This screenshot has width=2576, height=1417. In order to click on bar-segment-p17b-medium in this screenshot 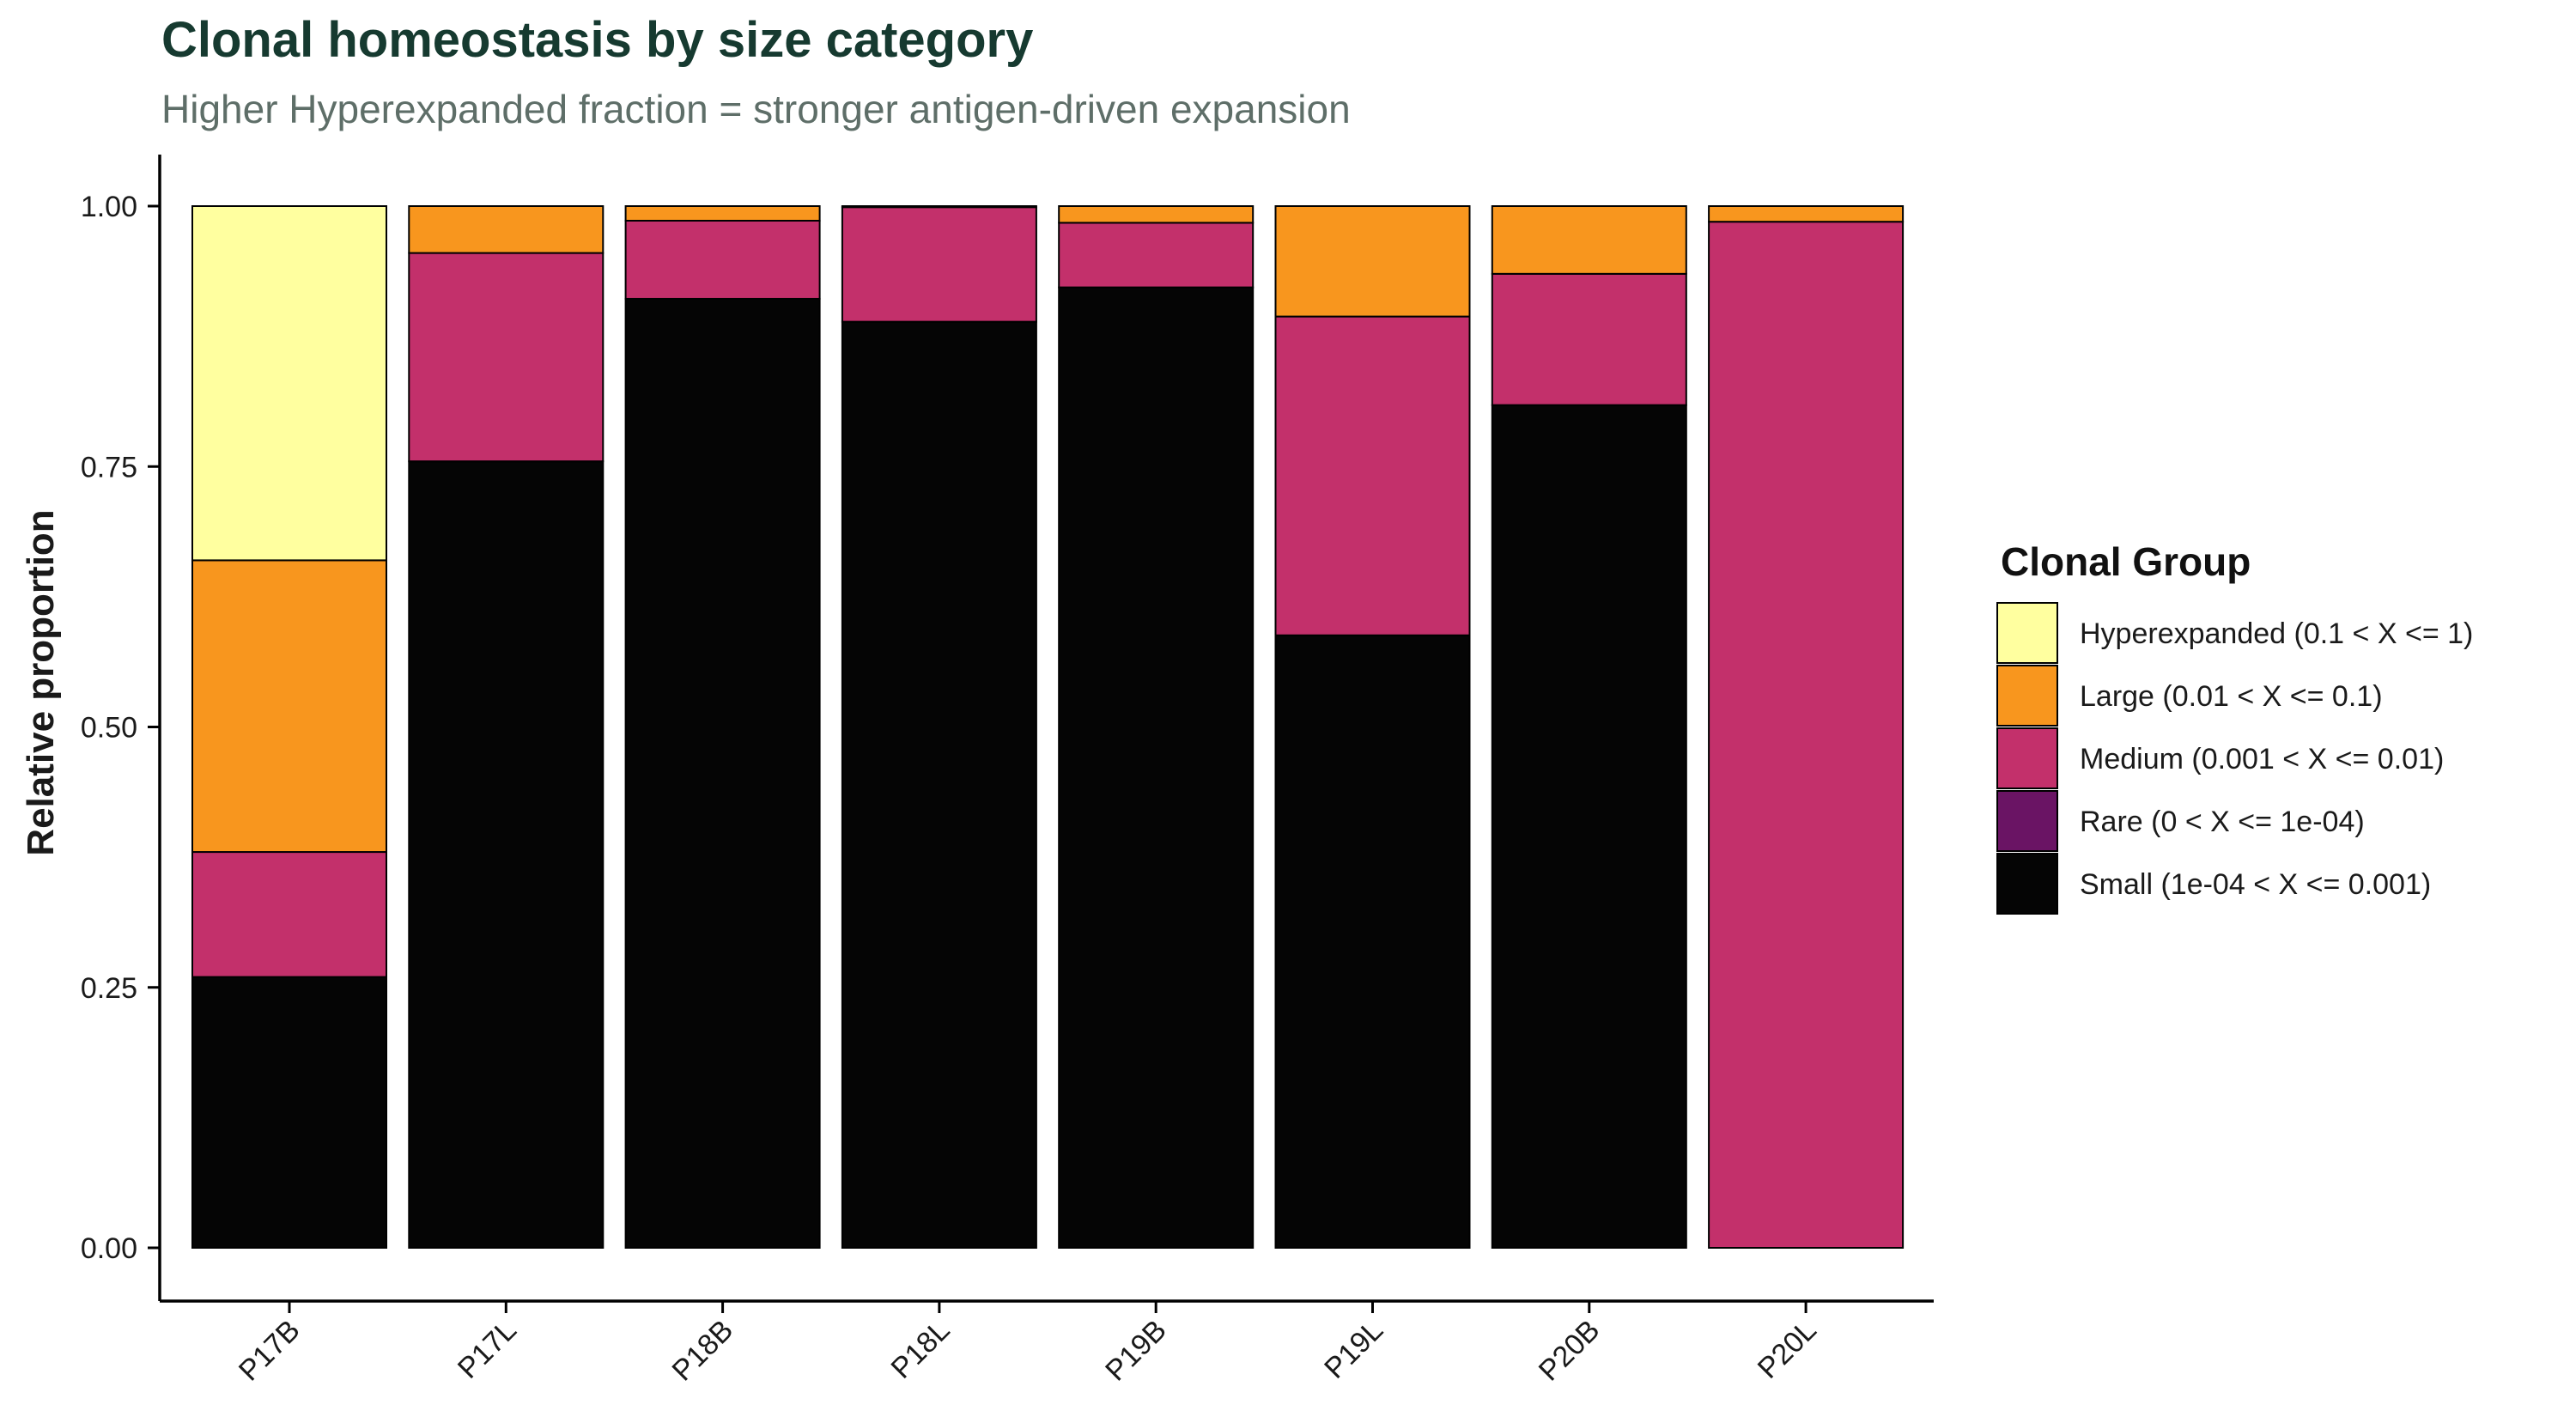, I will do `click(289, 914)`.